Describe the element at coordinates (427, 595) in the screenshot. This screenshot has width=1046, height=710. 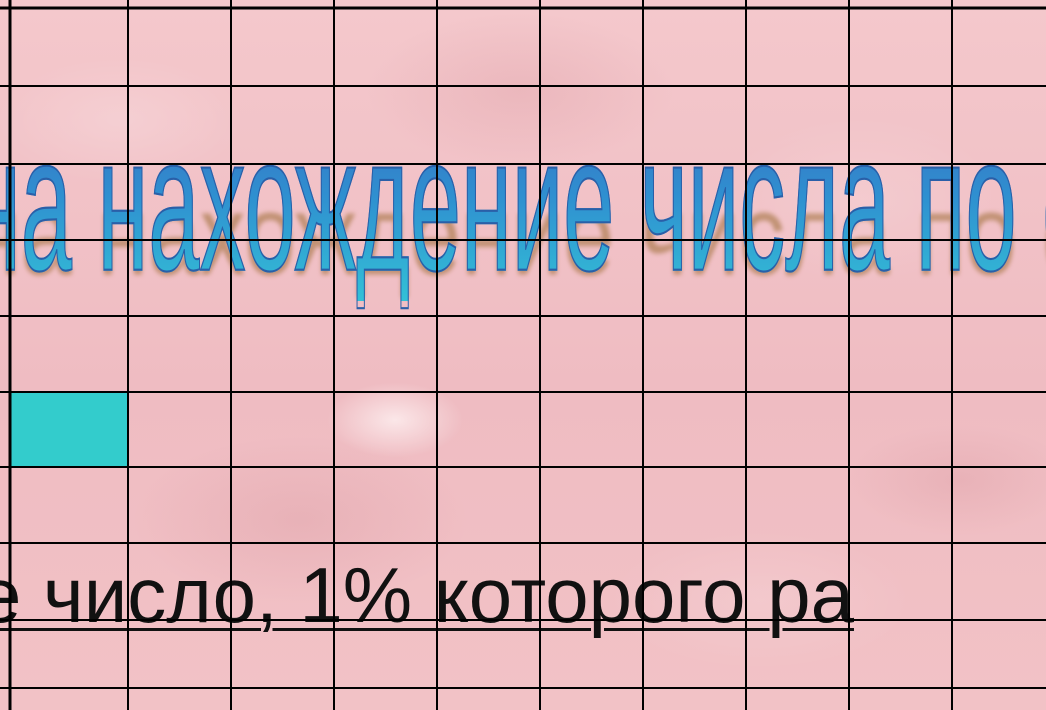
I see `problem-text: е число, 1% которого ра` at that location.